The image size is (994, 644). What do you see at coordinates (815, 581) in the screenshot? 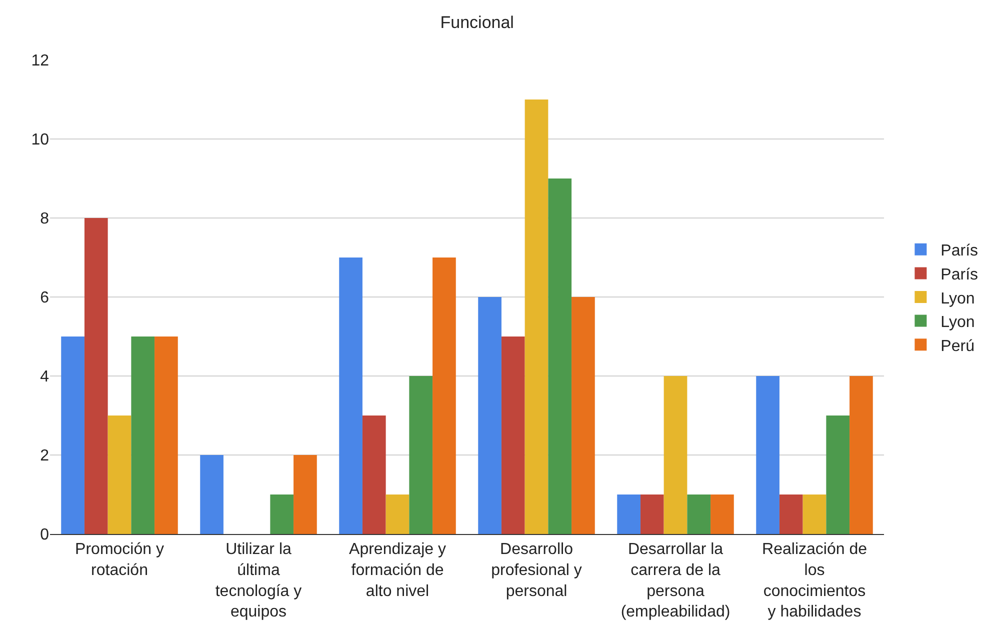
I see `x-tick-label: Realización de los conocimientos y habilidades` at bounding box center [815, 581].